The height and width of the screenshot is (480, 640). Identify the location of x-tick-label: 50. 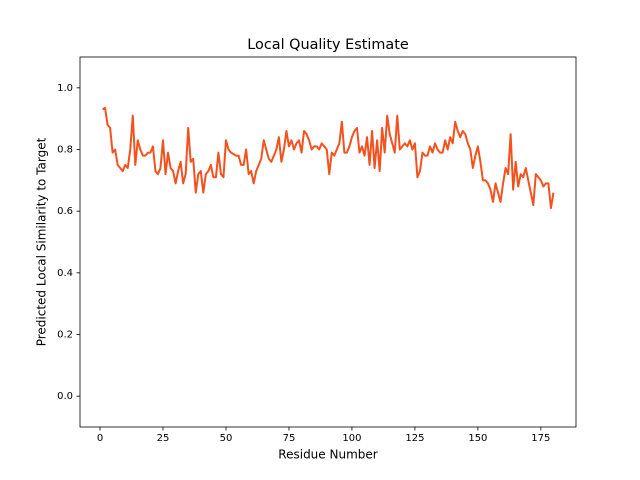
(226, 438).